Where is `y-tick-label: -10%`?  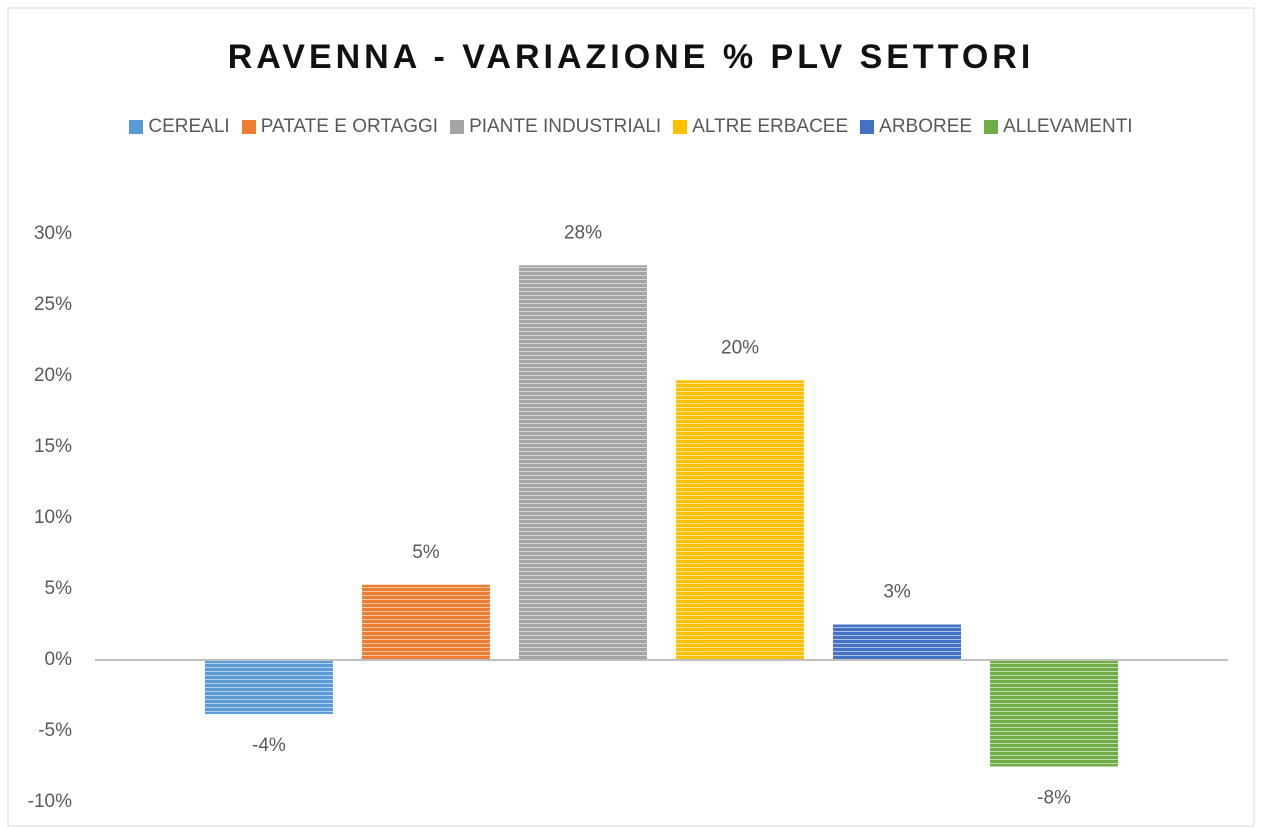 y-tick-label: -10% is located at coordinates (50, 801).